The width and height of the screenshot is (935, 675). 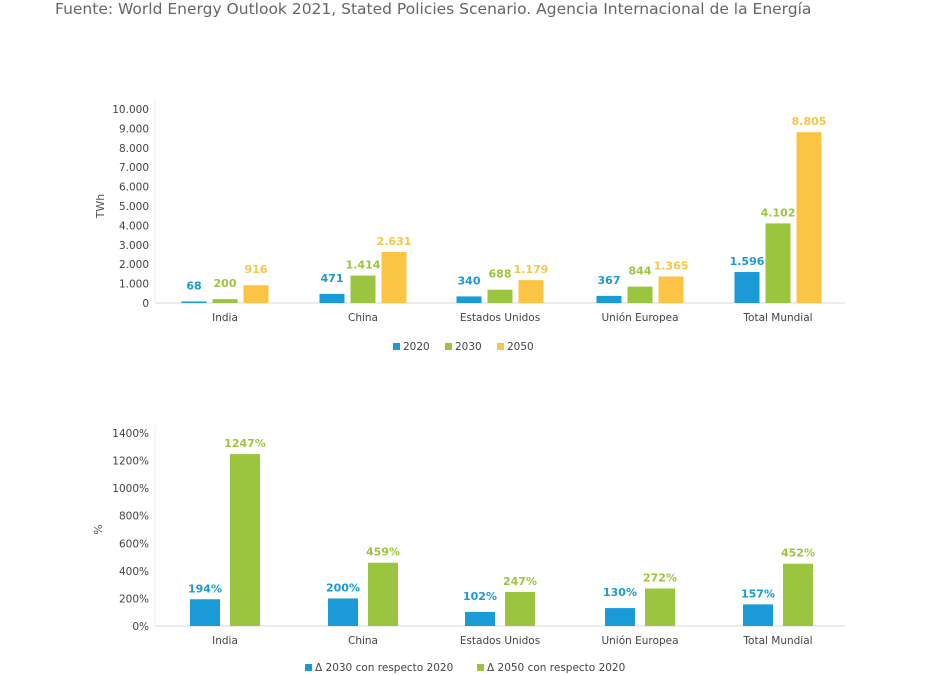 What do you see at coordinates (343, 587) in the screenshot?
I see `data-label: 200%` at bounding box center [343, 587].